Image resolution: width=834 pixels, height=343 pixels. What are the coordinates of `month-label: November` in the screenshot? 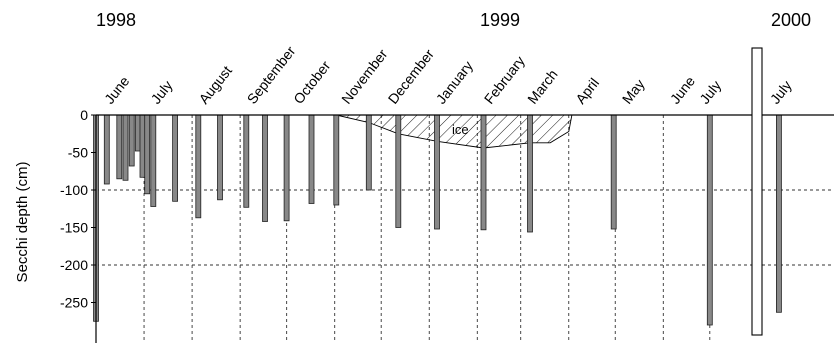 It's located at (364, 76).